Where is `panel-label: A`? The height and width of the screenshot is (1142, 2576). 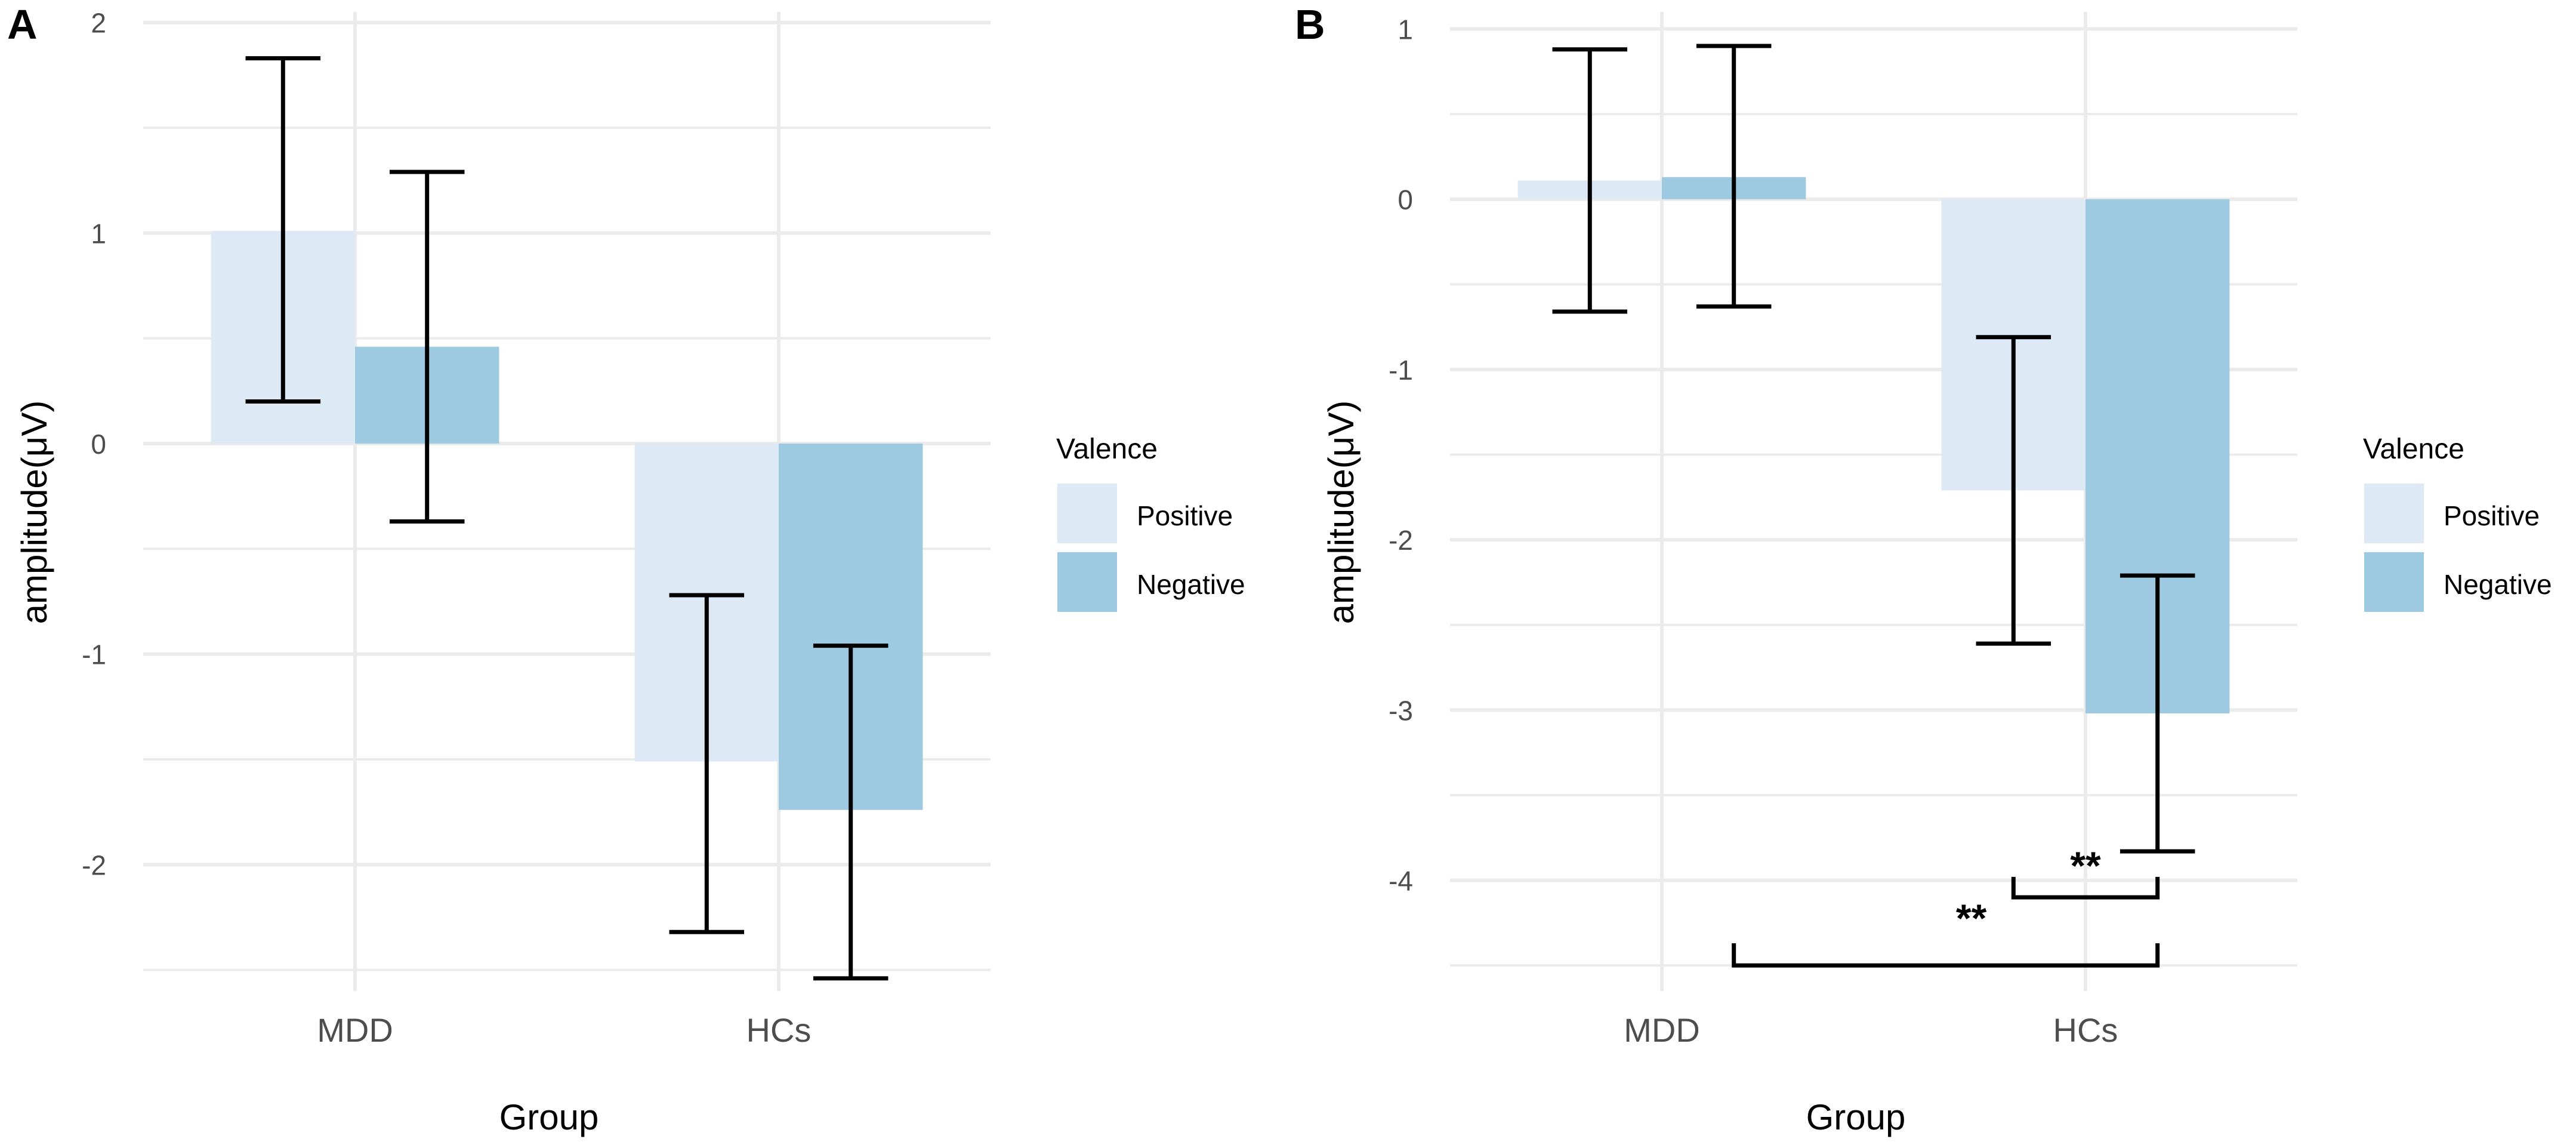 panel-label: A is located at coordinates (23, 24).